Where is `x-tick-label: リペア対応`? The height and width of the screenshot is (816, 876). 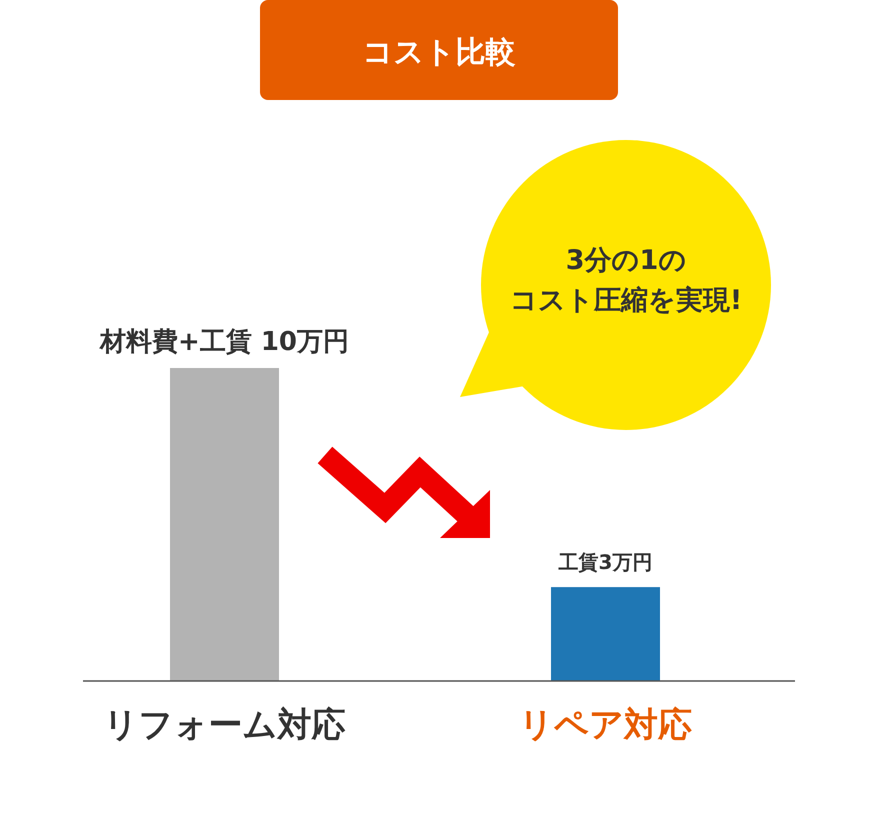 x-tick-label: リペア対応 is located at coordinates (605, 725).